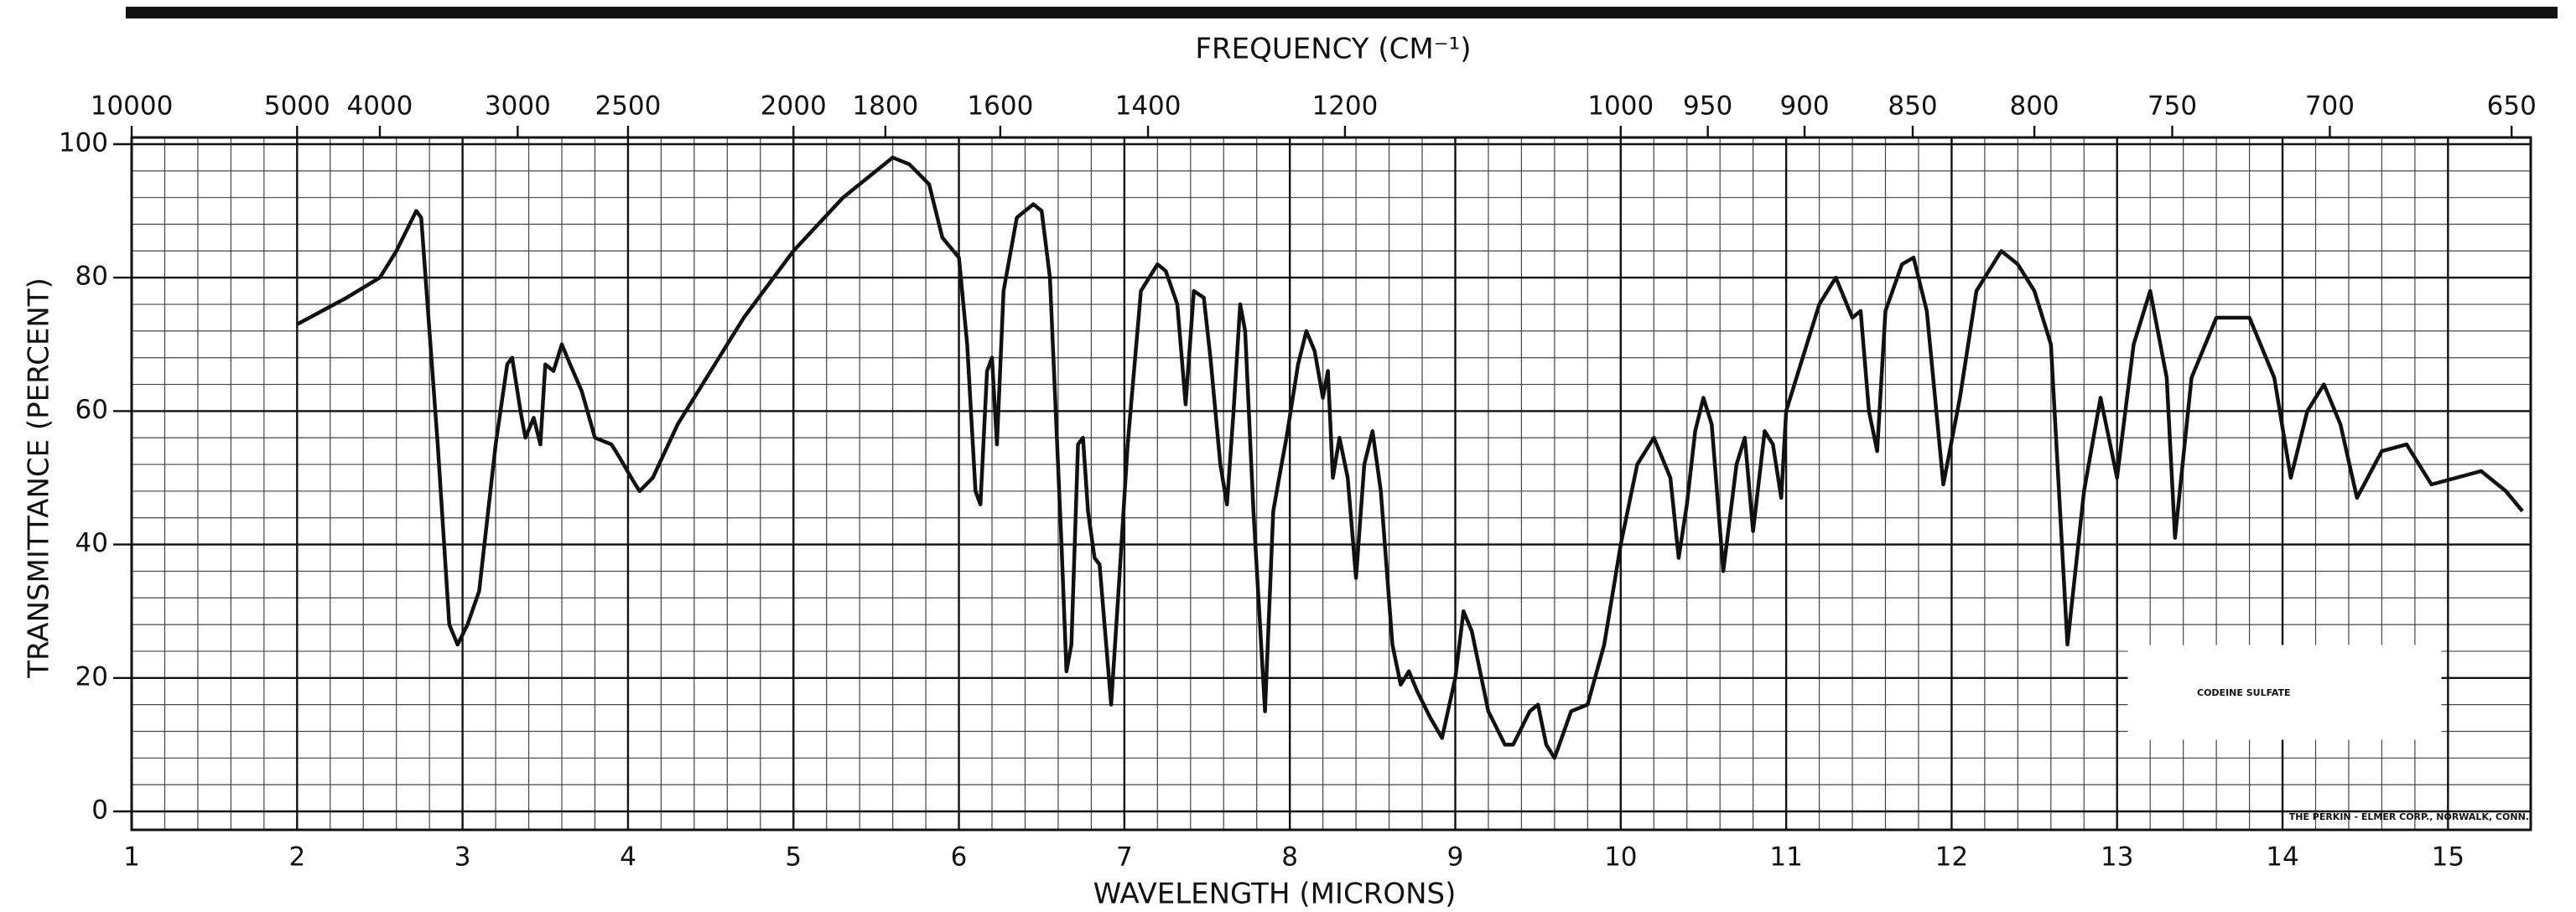 The width and height of the screenshot is (2576, 912). Describe the element at coordinates (380, 106) in the screenshot. I see `x2-tick-label: 4000` at that location.